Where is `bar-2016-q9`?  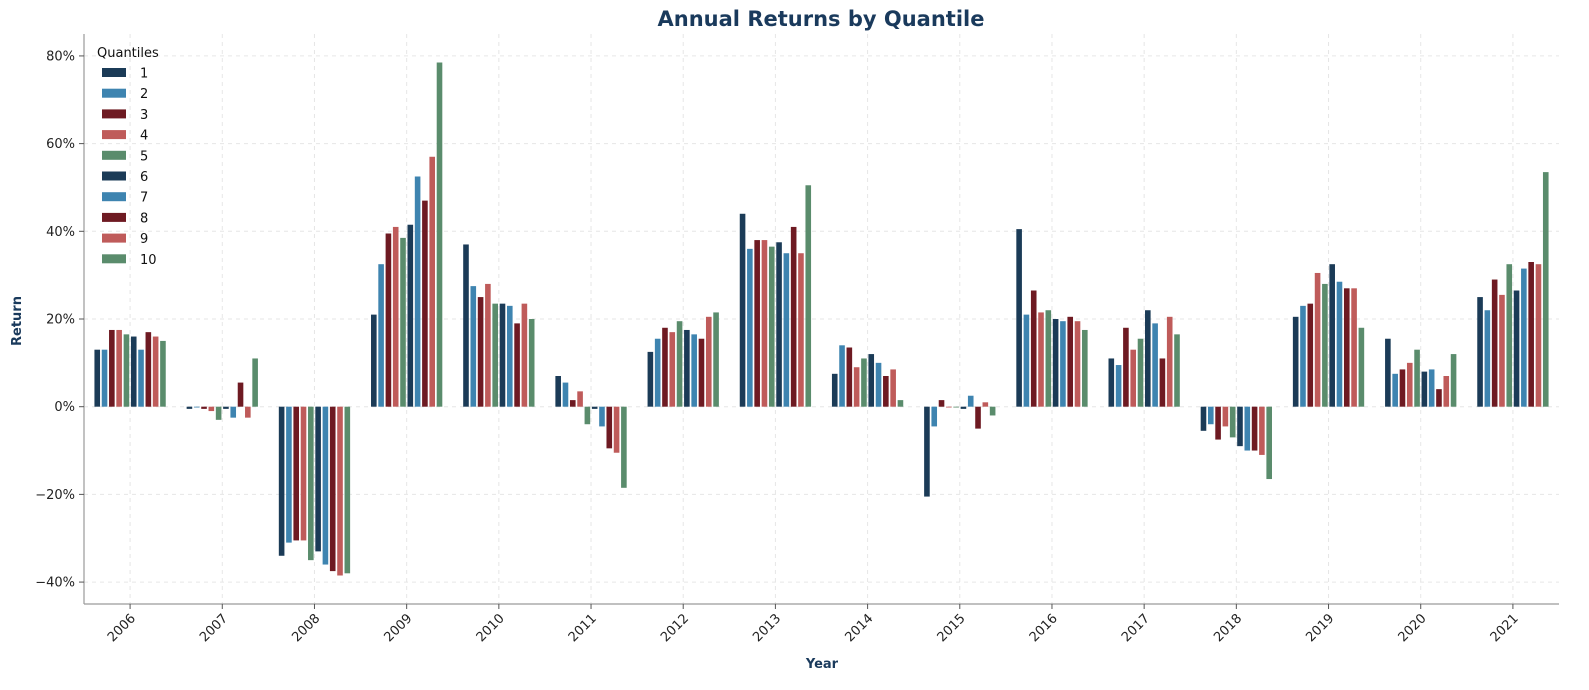 bar-2016-q9 is located at coordinates (1077, 364).